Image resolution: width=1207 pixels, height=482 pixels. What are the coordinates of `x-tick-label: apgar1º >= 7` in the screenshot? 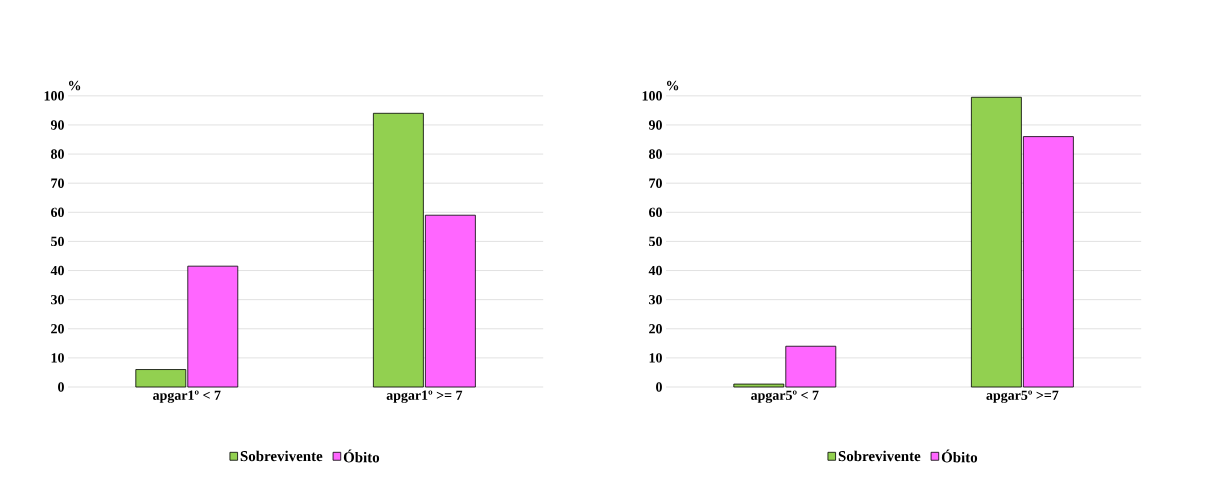 It's located at (424, 396).